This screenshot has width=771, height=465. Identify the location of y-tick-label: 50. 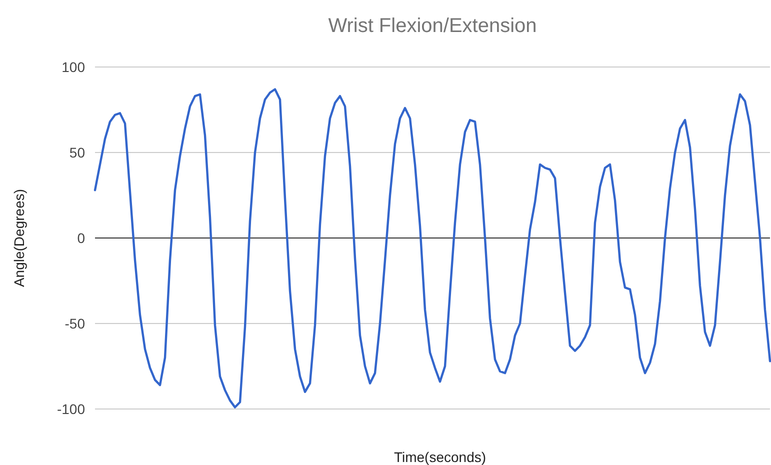
(77, 152).